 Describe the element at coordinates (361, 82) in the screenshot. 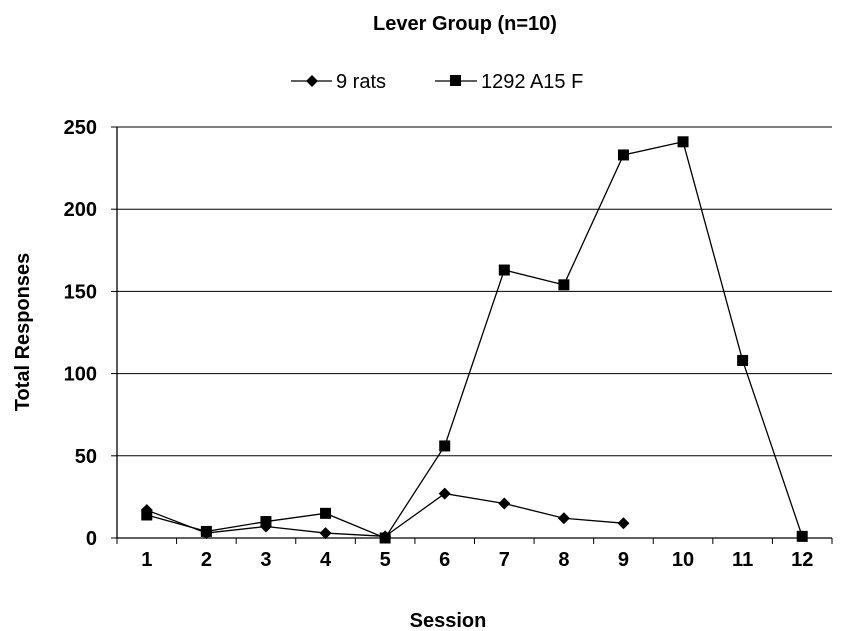

I see `legend-label-9-rats: 9 rats` at that location.